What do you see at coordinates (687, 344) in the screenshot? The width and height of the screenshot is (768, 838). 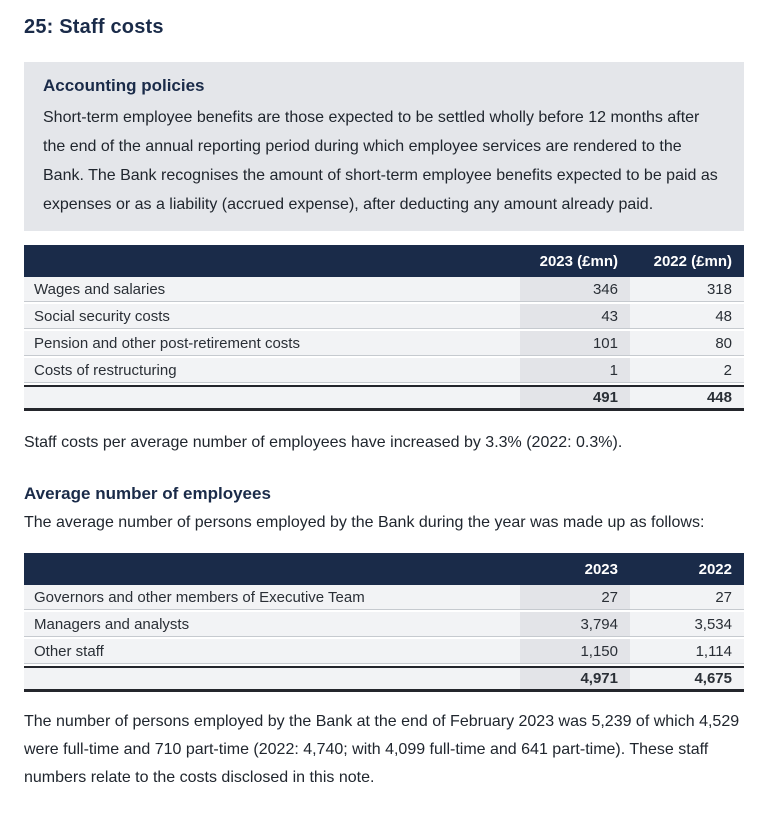 I see `value-2022: 80` at bounding box center [687, 344].